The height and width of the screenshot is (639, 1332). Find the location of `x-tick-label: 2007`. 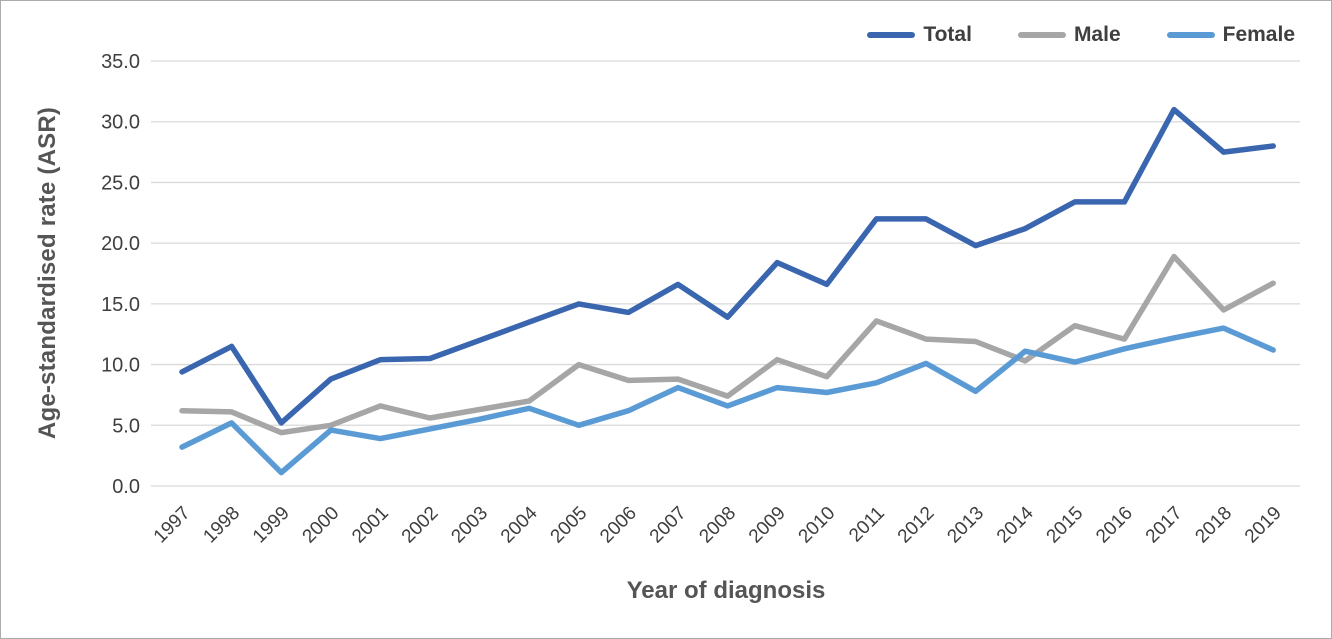

x-tick-label: 2007 is located at coordinates (668, 525).